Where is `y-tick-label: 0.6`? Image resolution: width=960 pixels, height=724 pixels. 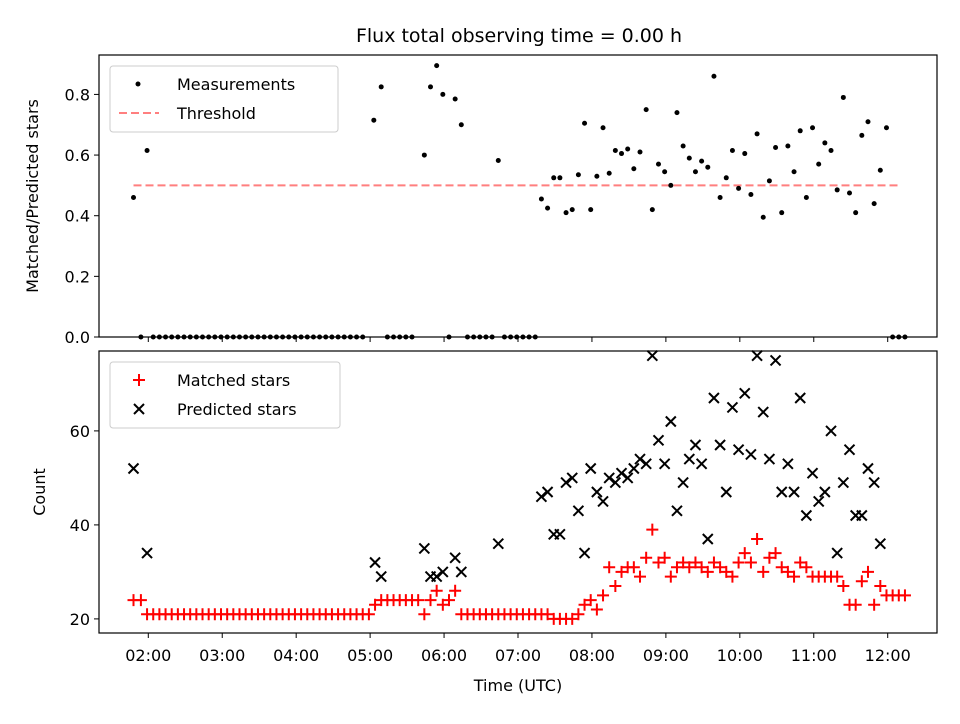
y-tick-label: 0.6 is located at coordinates (77, 155).